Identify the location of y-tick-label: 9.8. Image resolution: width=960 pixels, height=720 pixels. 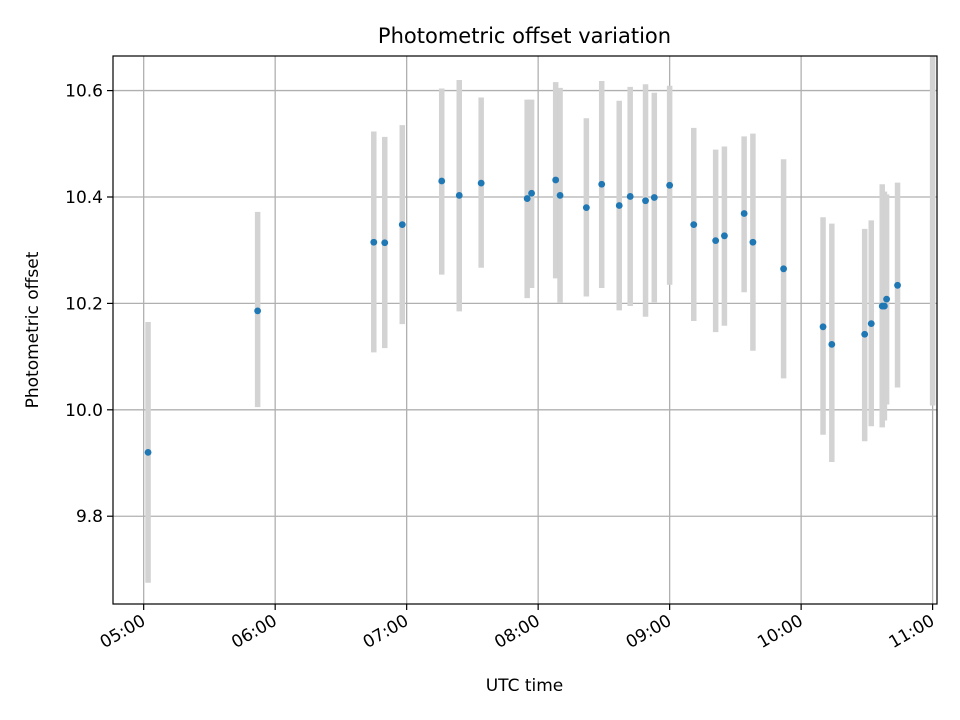
(89, 517).